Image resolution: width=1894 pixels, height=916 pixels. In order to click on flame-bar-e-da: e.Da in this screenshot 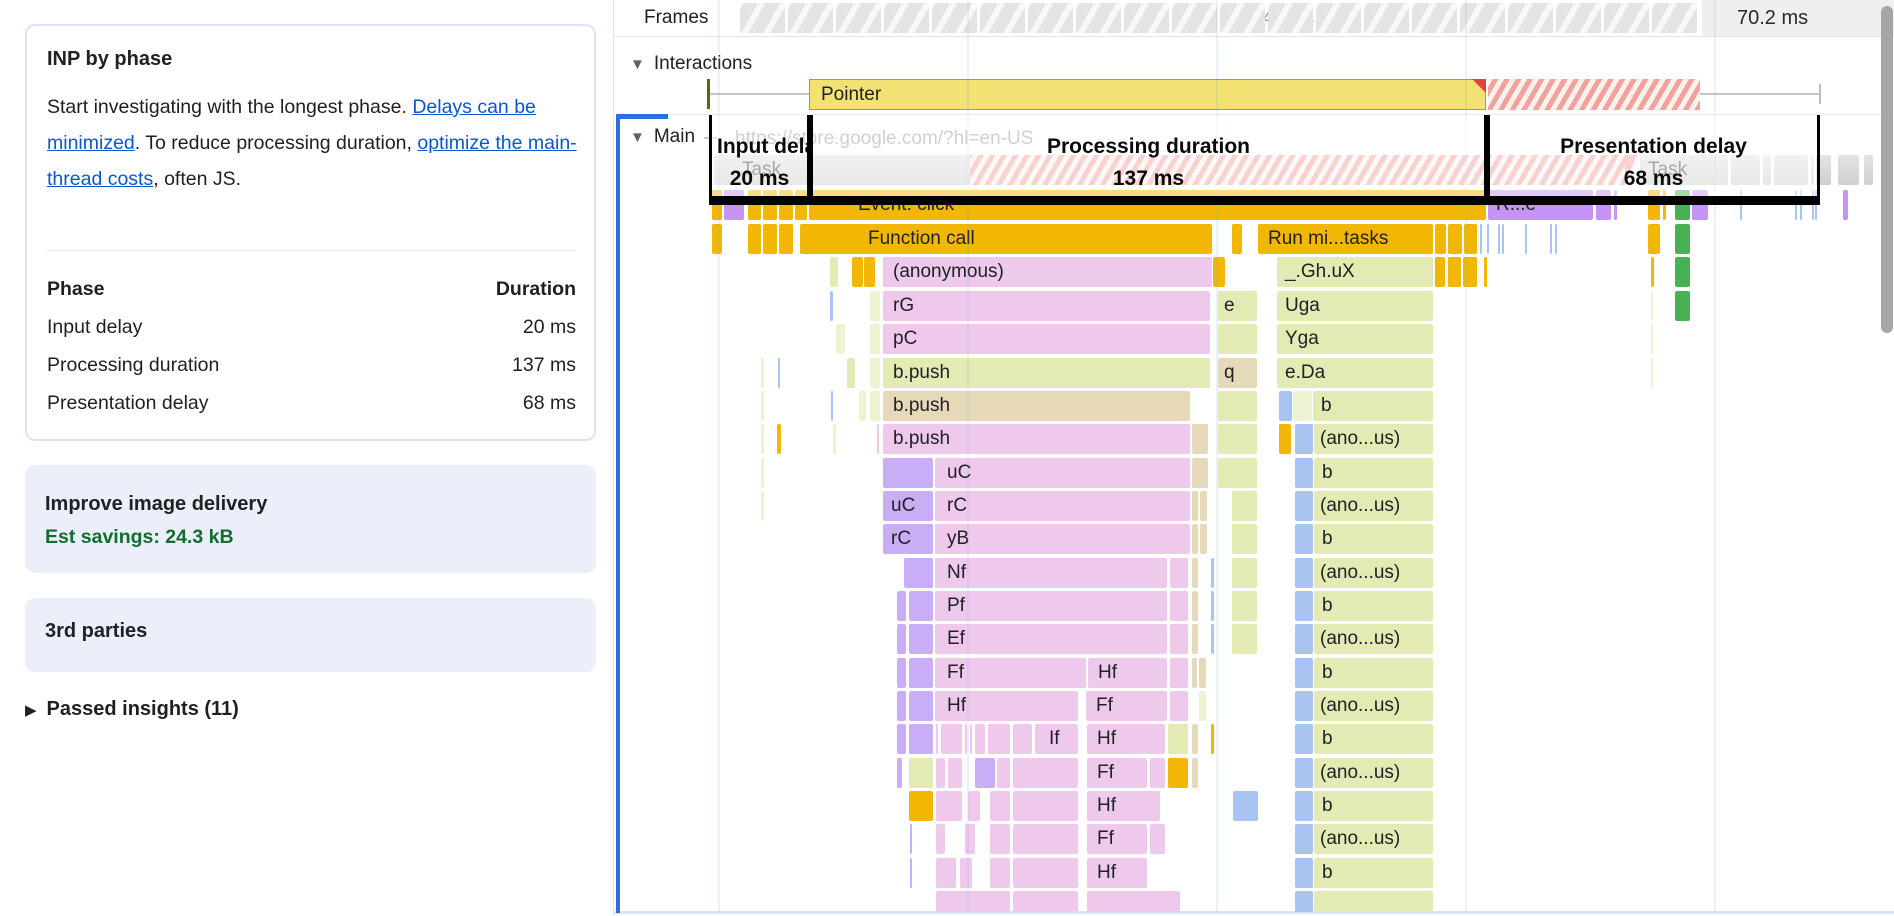, I will do `click(1355, 373)`.